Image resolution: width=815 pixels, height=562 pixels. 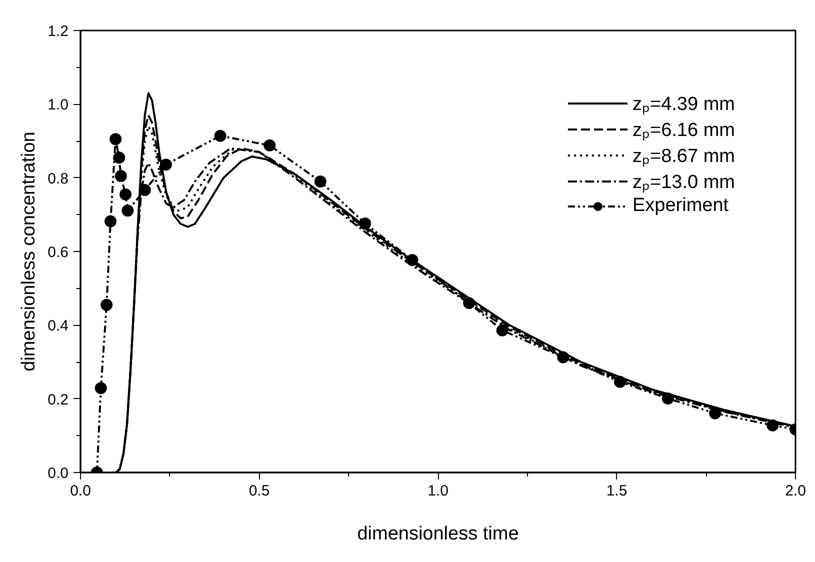 I want to click on y-tick-label: 0.6, so click(x=58, y=252).